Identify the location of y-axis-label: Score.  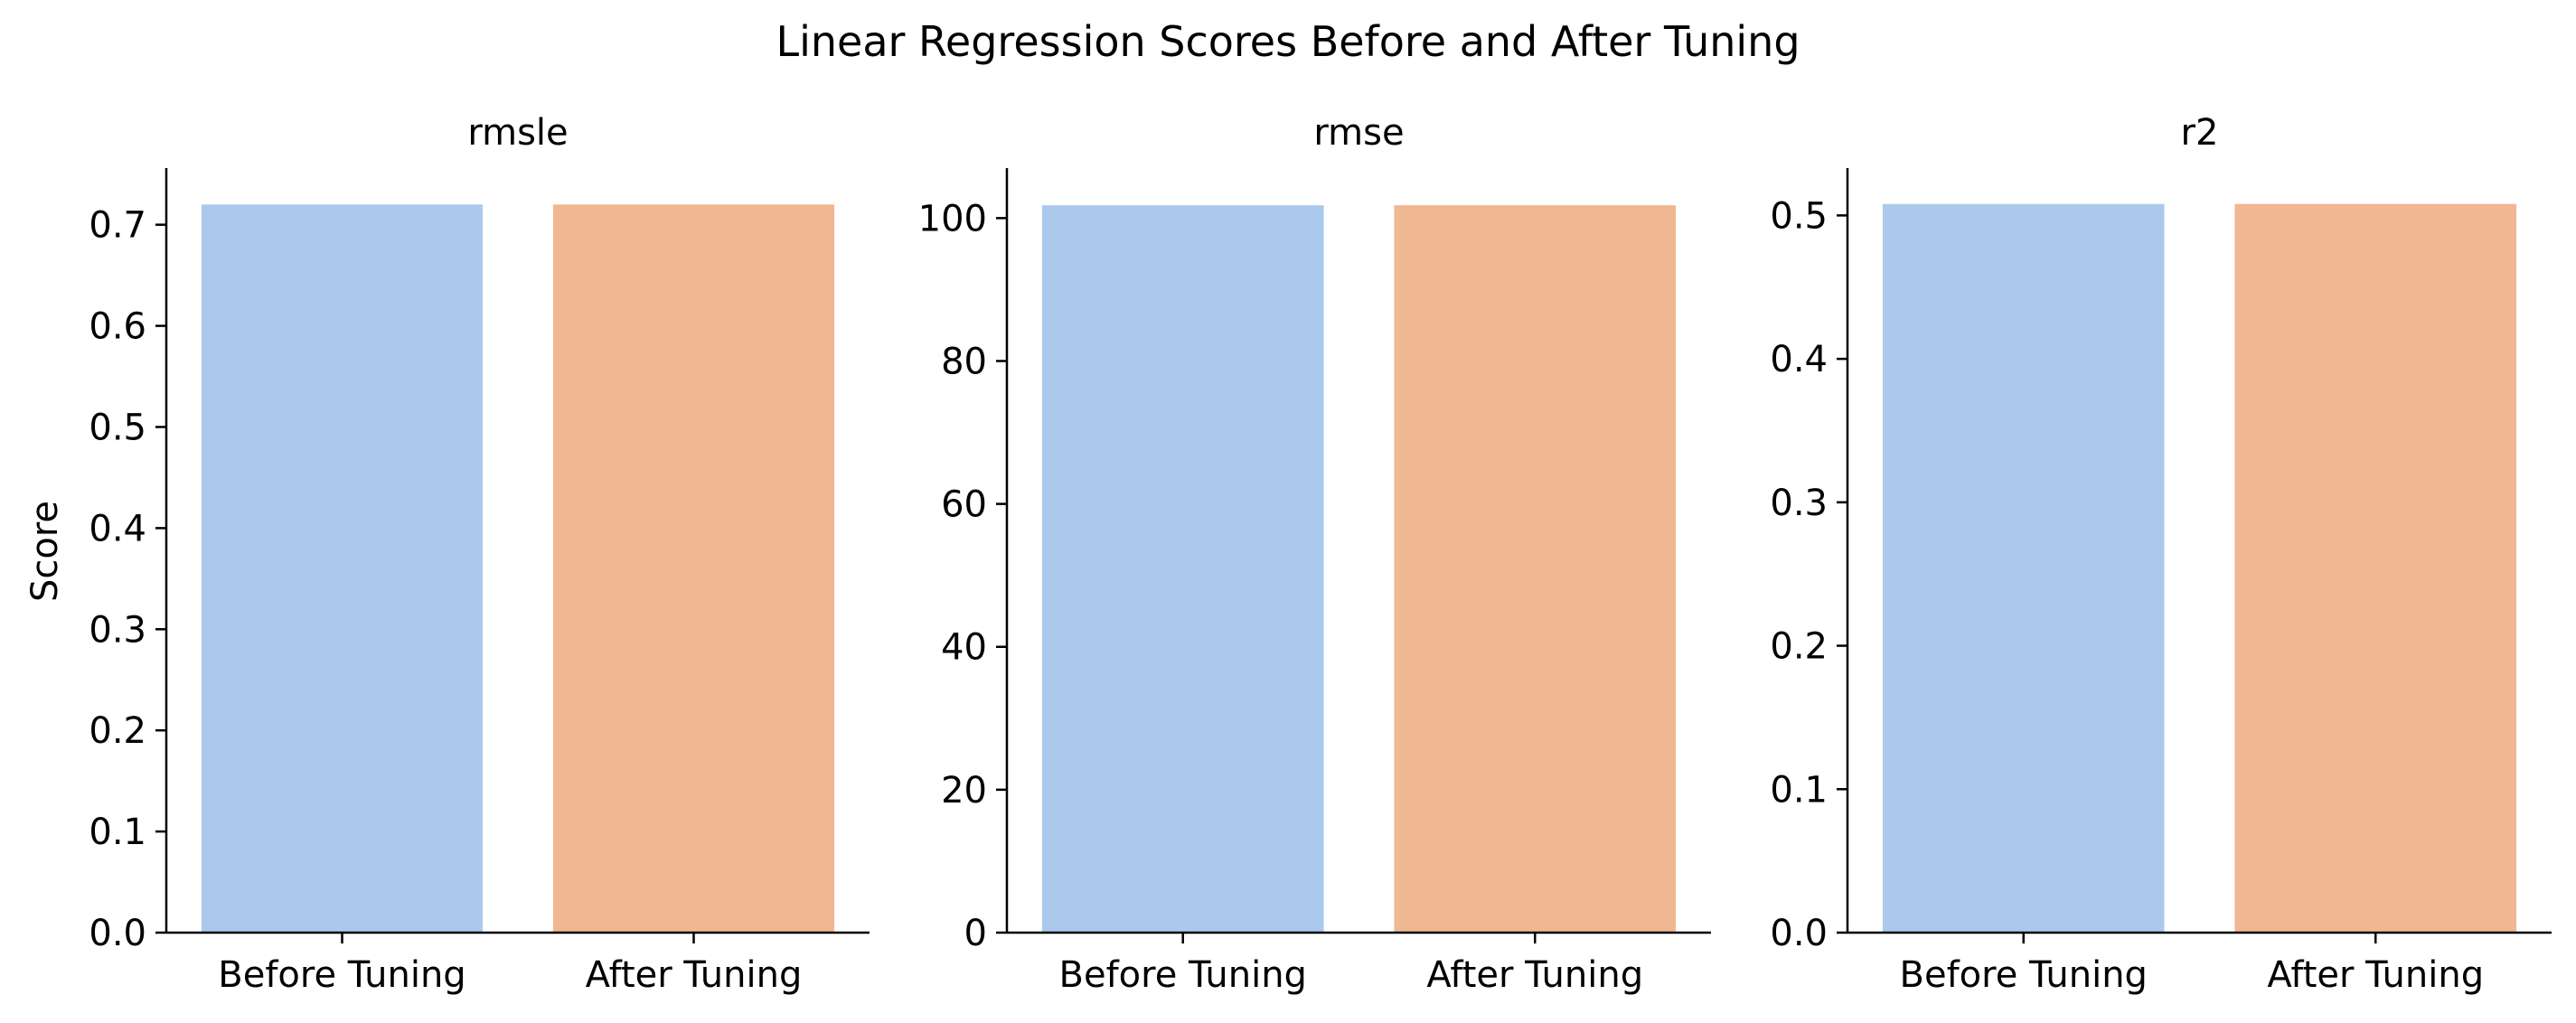
(45, 551).